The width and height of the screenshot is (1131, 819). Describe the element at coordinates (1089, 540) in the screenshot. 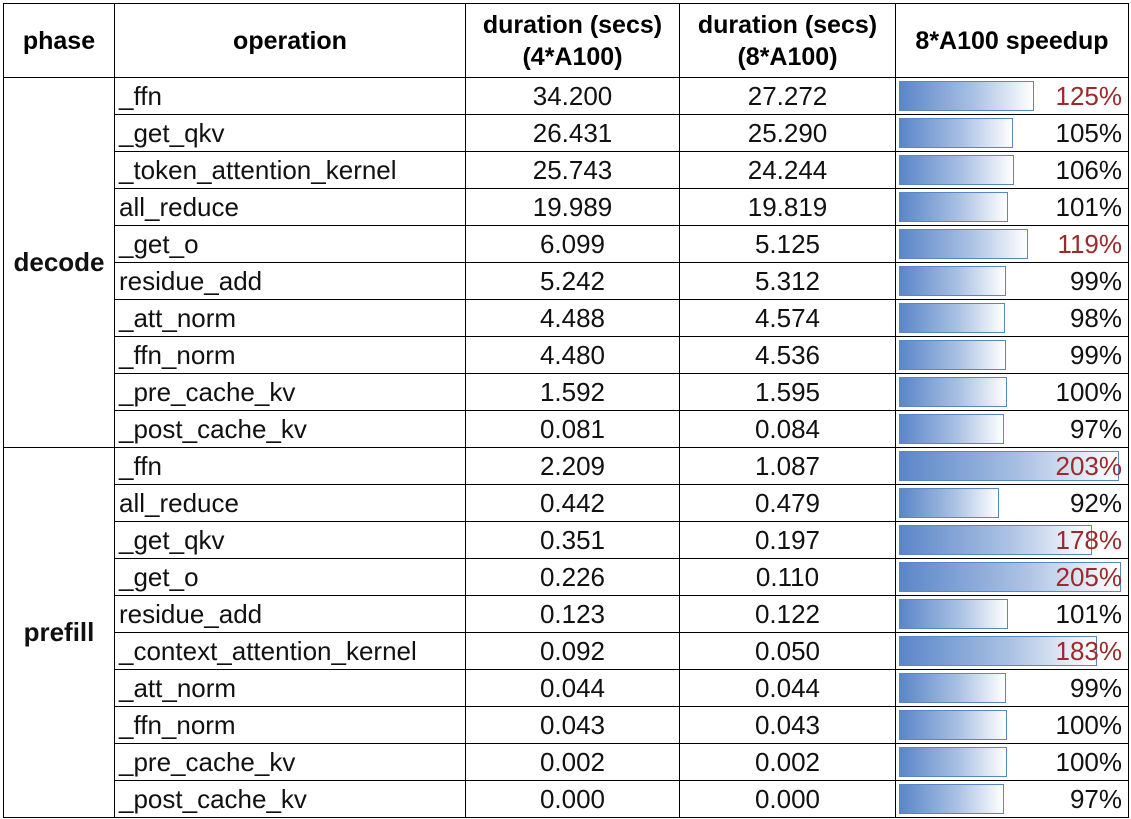

I see `speedup-label: 178%` at that location.